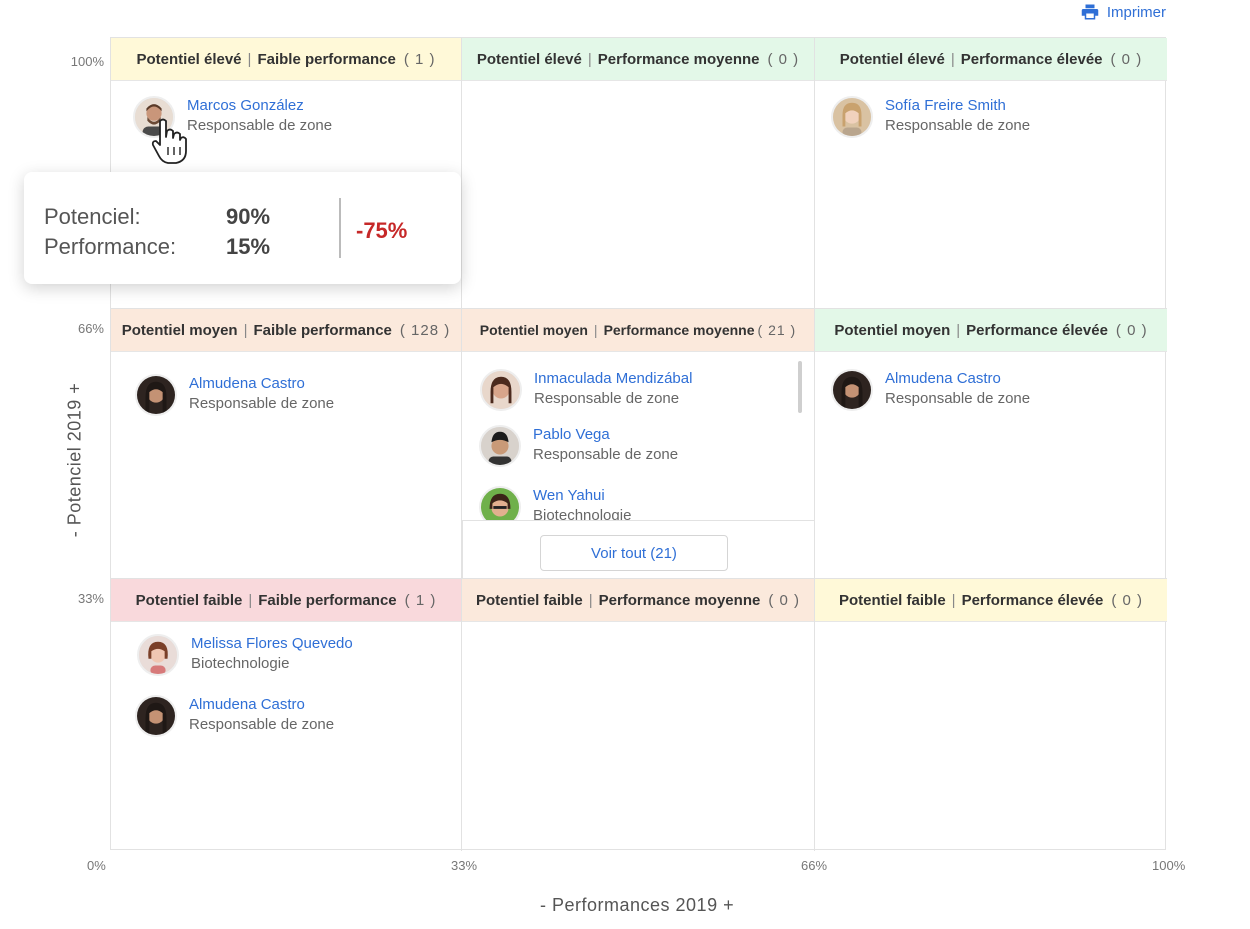  What do you see at coordinates (169, 141) in the screenshot?
I see `hand-cursor-icon` at bounding box center [169, 141].